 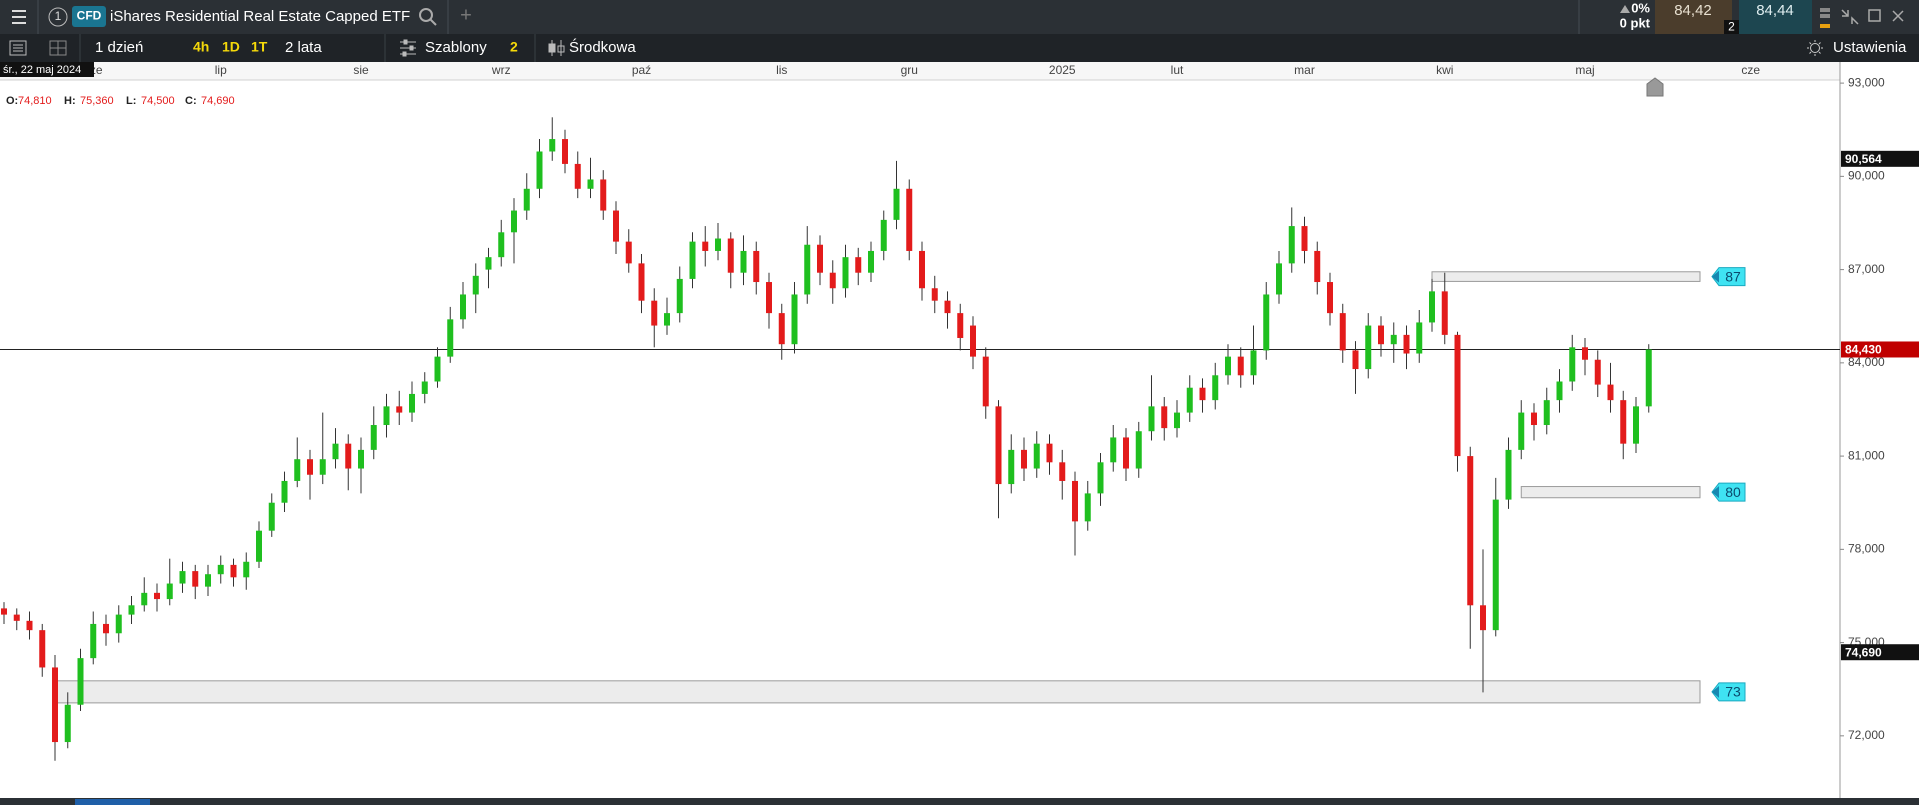 I want to click on range: 2 lata, so click(x=303, y=47).